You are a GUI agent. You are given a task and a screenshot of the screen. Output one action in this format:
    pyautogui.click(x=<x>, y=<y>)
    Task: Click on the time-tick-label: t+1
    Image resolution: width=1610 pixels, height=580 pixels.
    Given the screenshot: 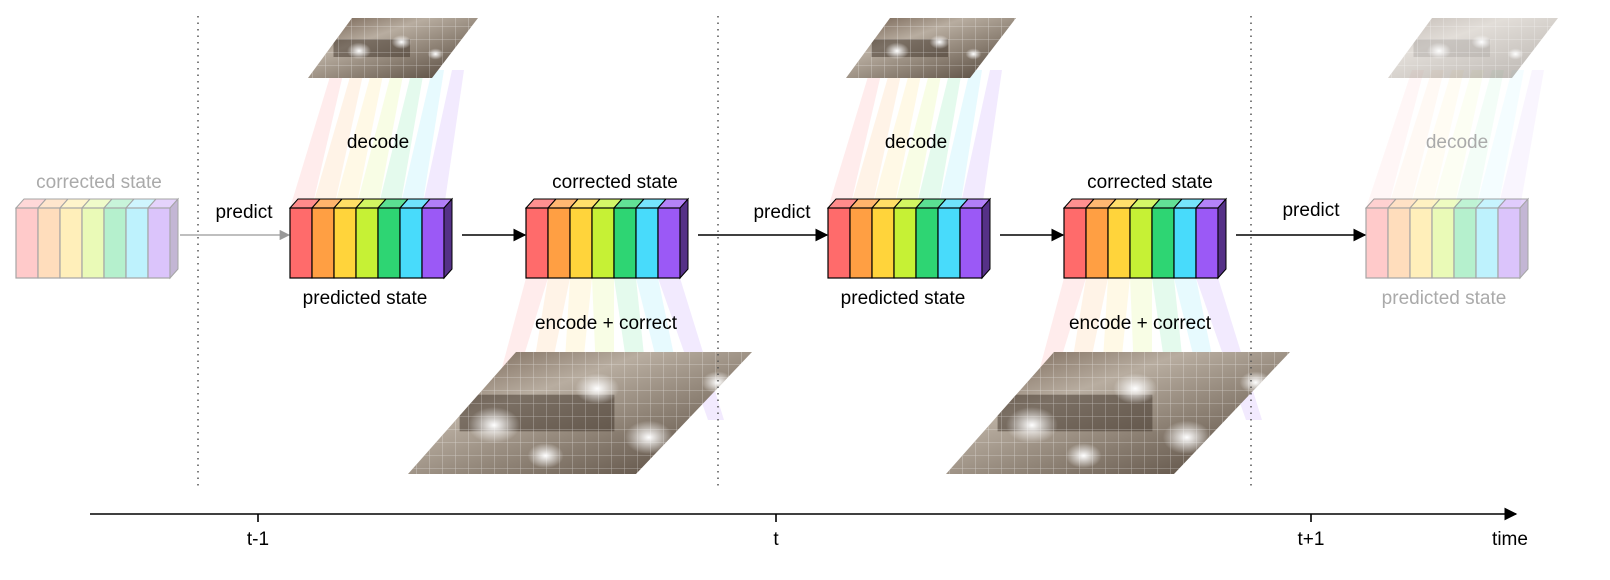 What is the action you would take?
    pyautogui.click(x=1311, y=539)
    